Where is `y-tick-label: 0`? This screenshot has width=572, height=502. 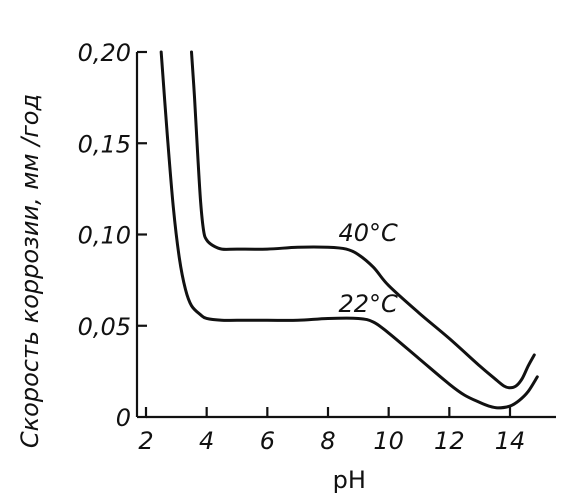 y-tick-label: 0 is located at coordinates (123, 418).